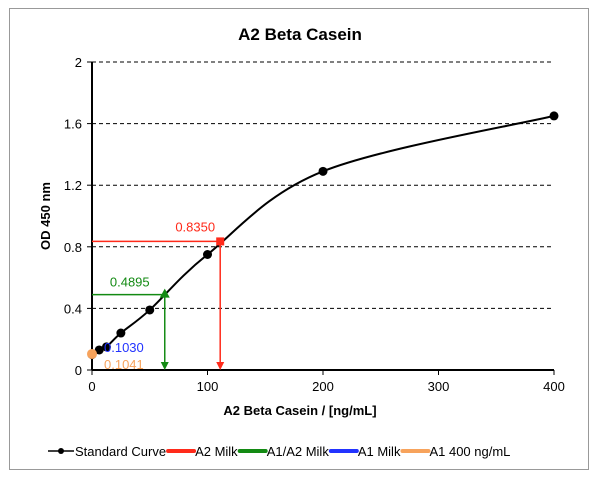 The width and height of the screenshot is (600, 480). I want to click on legend-a1-400-ng-ml-label: A1 400 ng/mL, so click(469, 451).